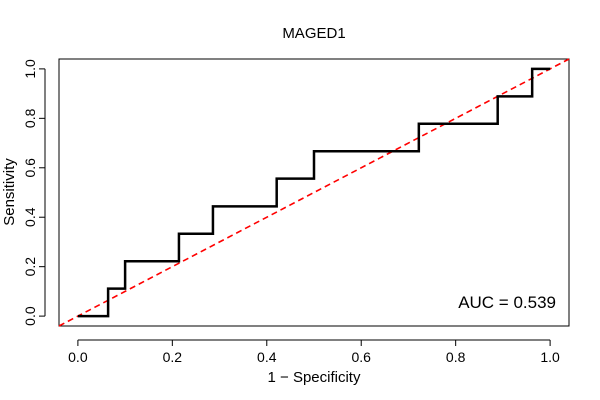  I want to click on y-axis-label: Sensitivity, so click(9, 192).